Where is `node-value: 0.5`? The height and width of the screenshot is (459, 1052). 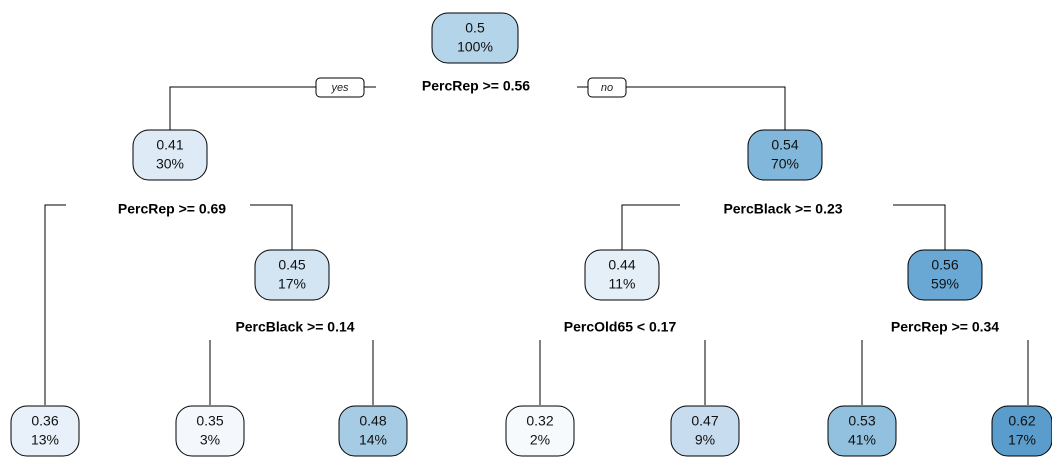
node-value: 0.5 is located at coordinates (475, 28).